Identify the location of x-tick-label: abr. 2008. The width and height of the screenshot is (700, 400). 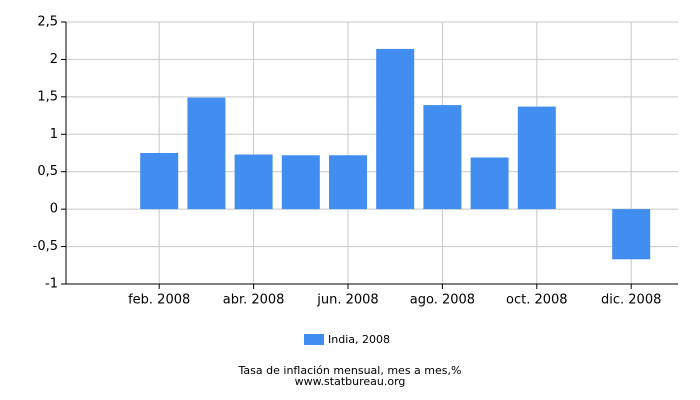
(254, 300).